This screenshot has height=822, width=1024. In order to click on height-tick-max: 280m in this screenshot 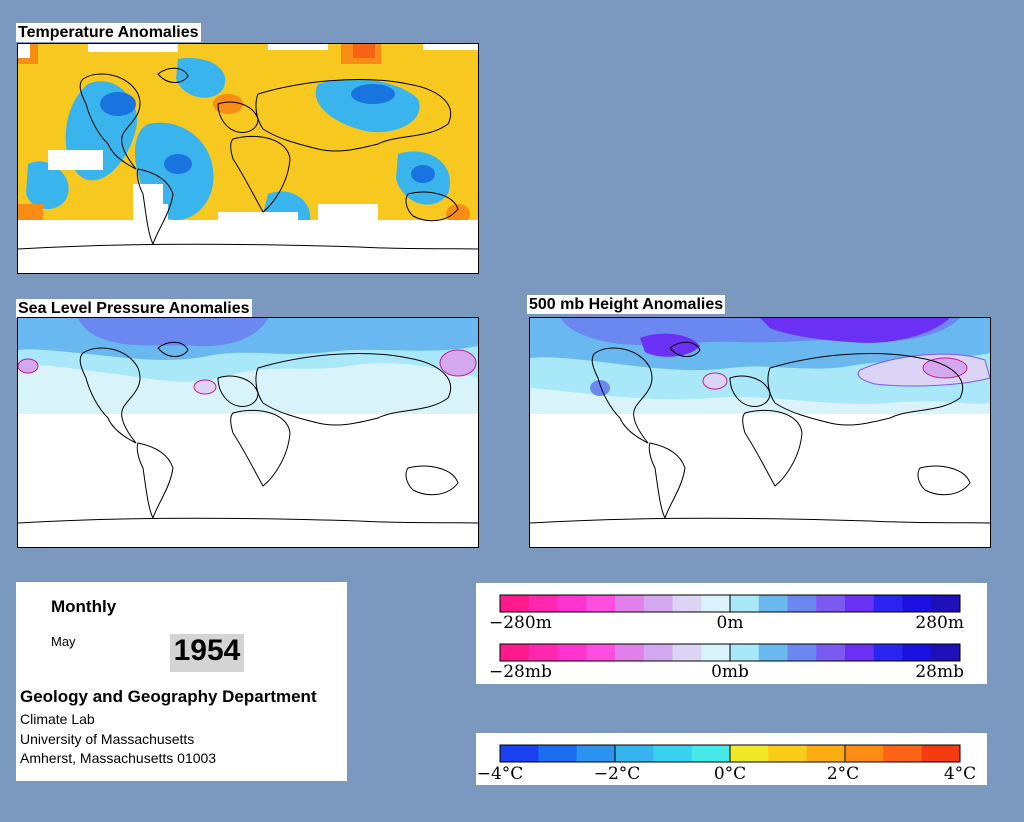, I will do `click(939, 623)`.